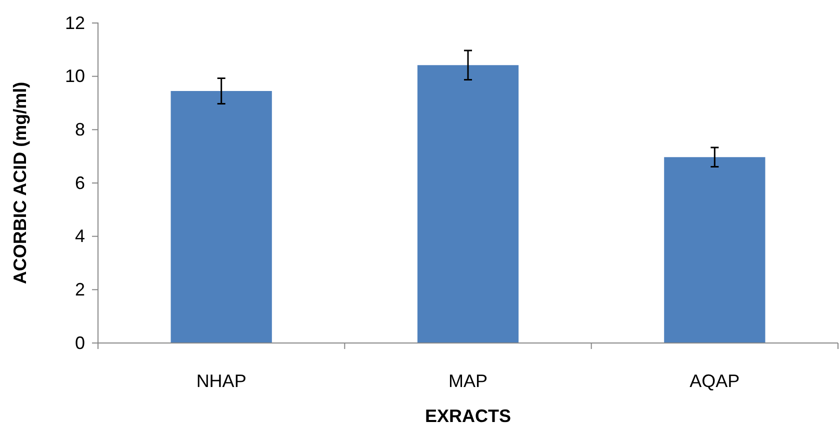  Describe the element at coordinates (74, 22) in the screenshot. I see `y-tick-label: 12` at that location.